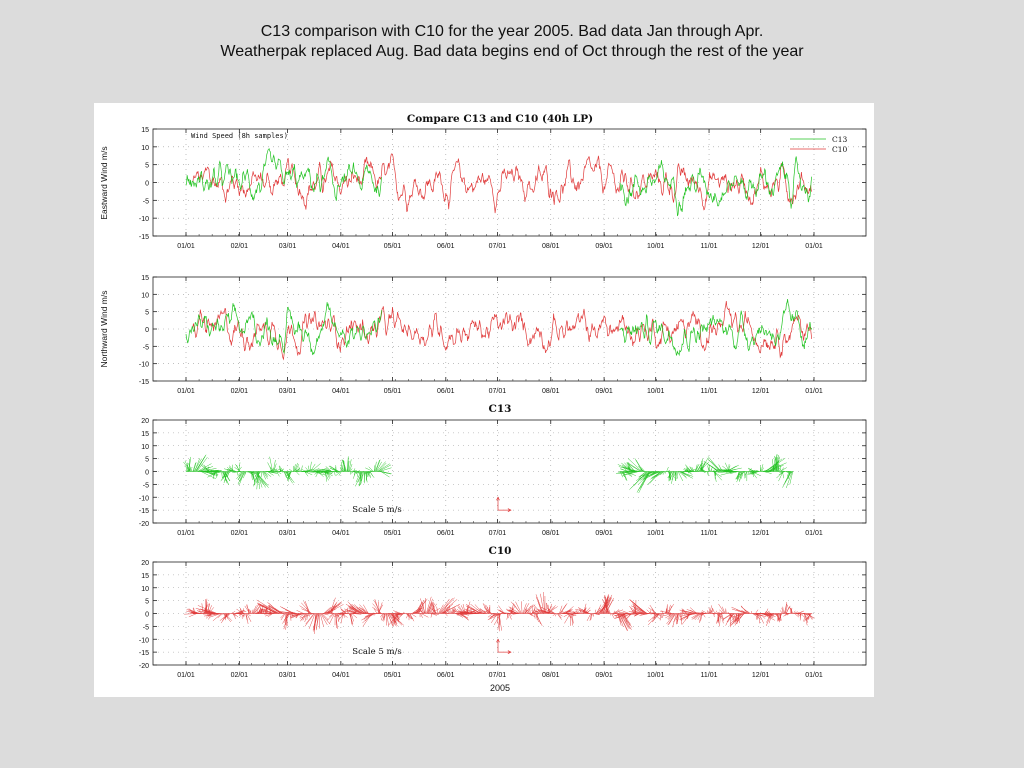  I want to click on y-tick-label: 10, so click(145, 589).